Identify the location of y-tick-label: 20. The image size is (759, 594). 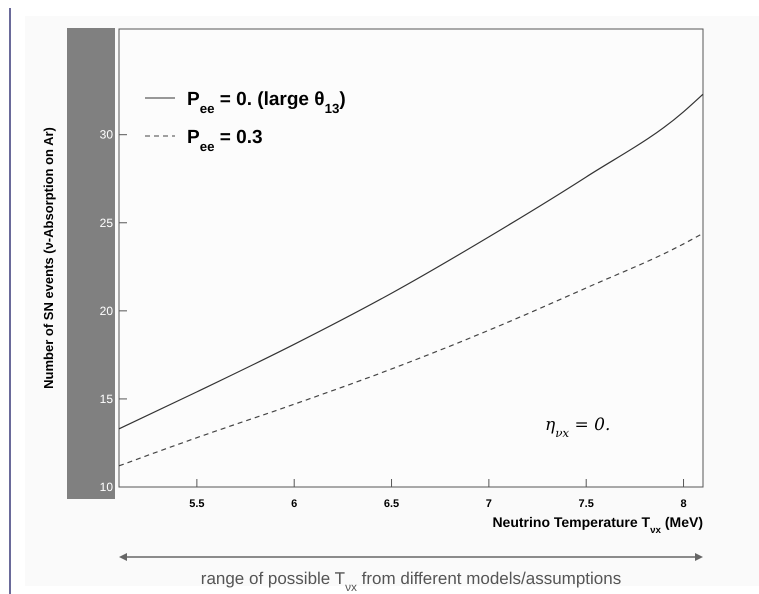
(107, 311).